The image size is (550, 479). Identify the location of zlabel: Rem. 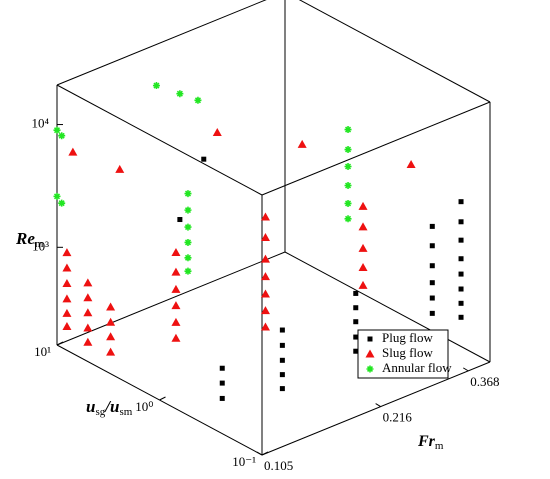
(29, 239).